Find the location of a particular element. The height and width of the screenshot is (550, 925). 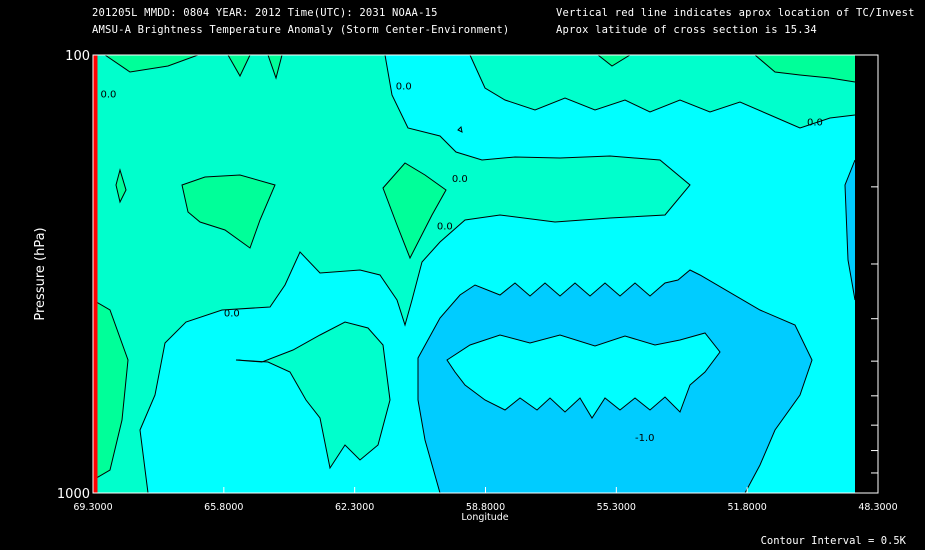

contour-line-dot is located at coordinates (460, 129).